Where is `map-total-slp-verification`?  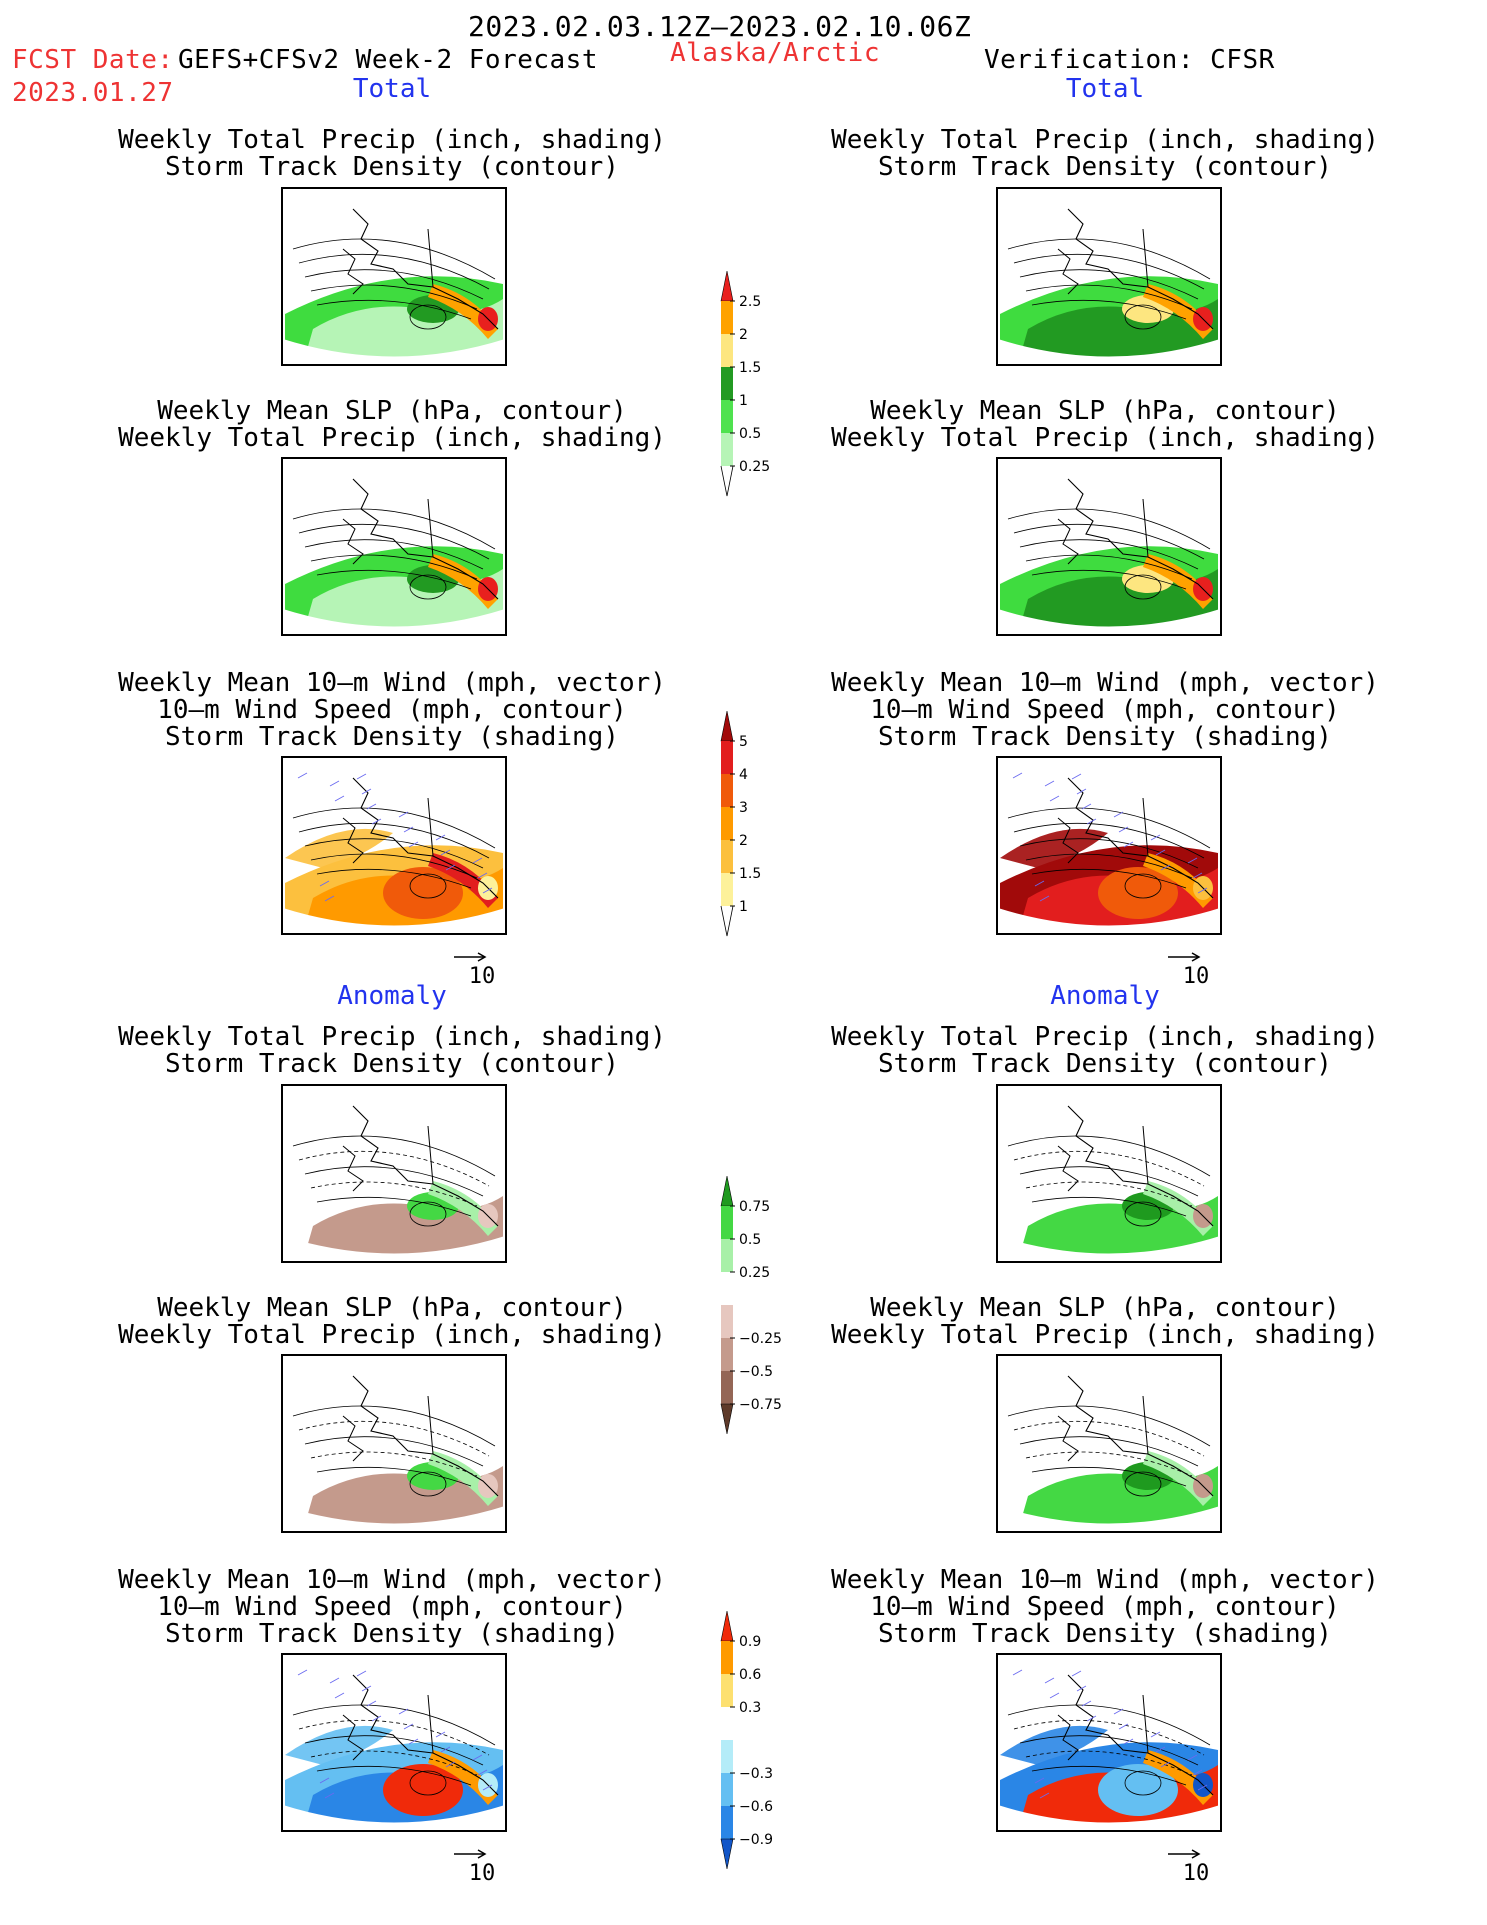
map-total-slp-verification is located at coordinates (1109, 546).